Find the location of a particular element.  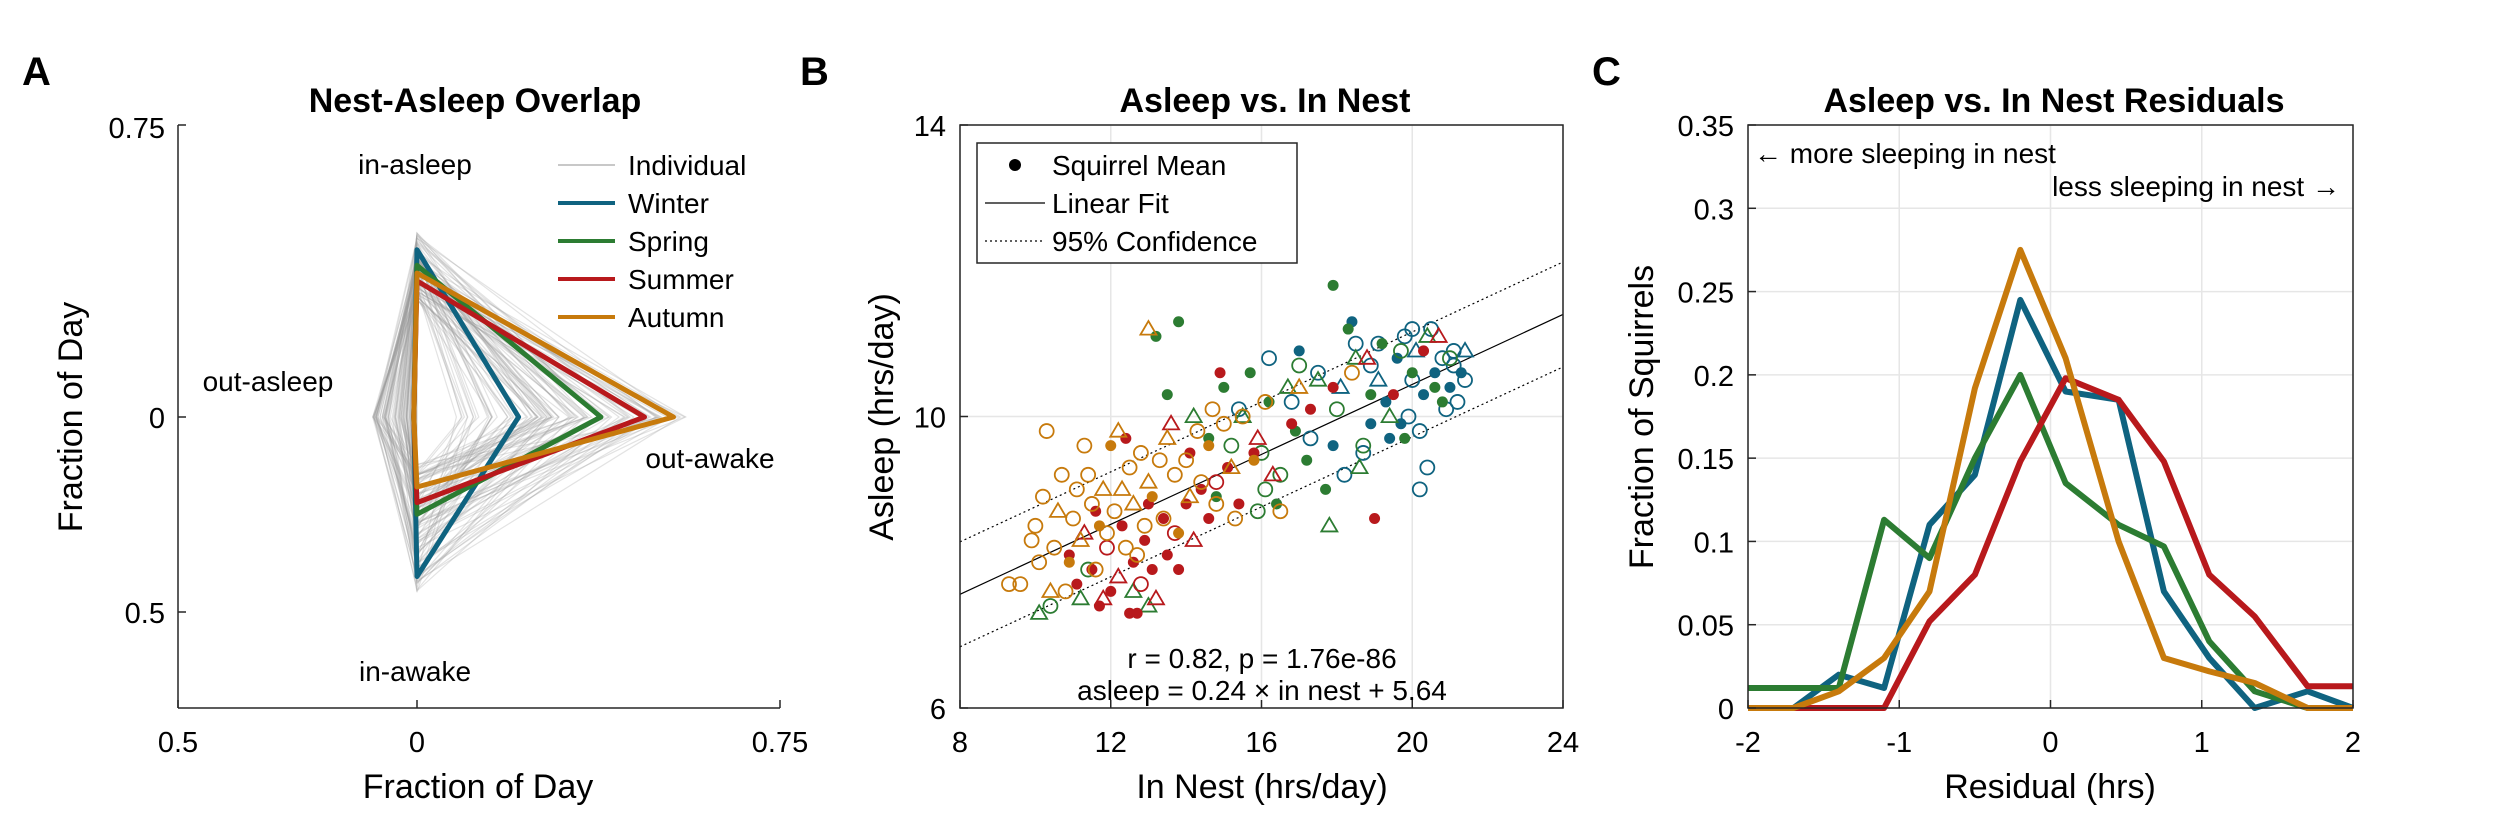

residual-line-autumn is located at coordinates (2050, 478).